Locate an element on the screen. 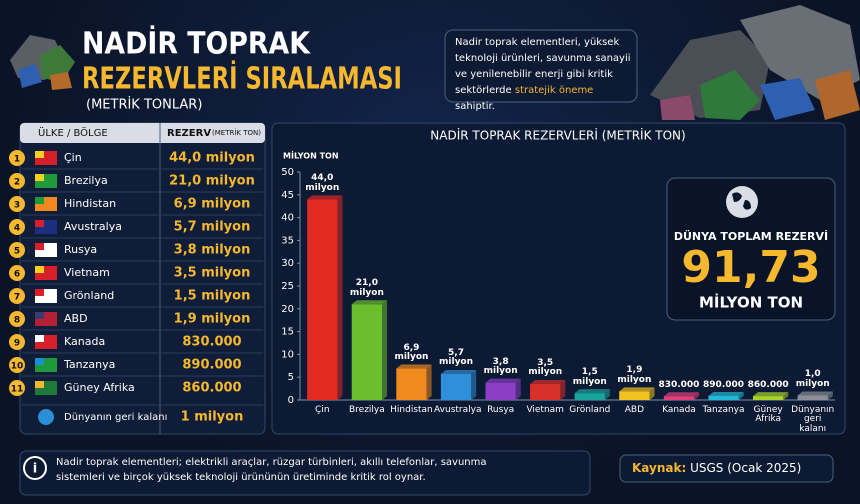 The width and height of the screenshot is (860, 504). x-tick-label: Vietnam is located at coordinates (545, 410).